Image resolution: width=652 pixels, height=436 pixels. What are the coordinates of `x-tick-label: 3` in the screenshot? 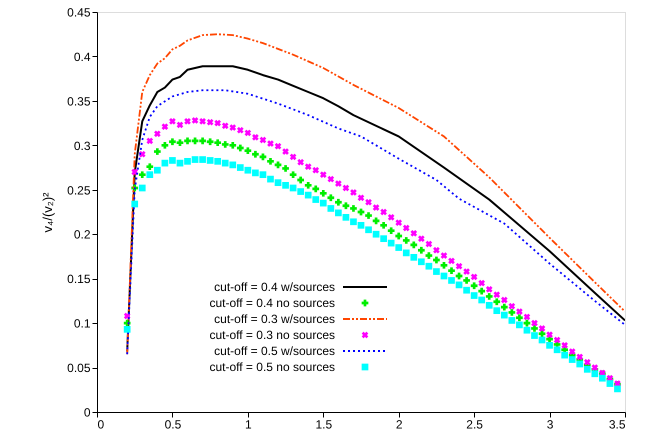 It's located at (550, 425).